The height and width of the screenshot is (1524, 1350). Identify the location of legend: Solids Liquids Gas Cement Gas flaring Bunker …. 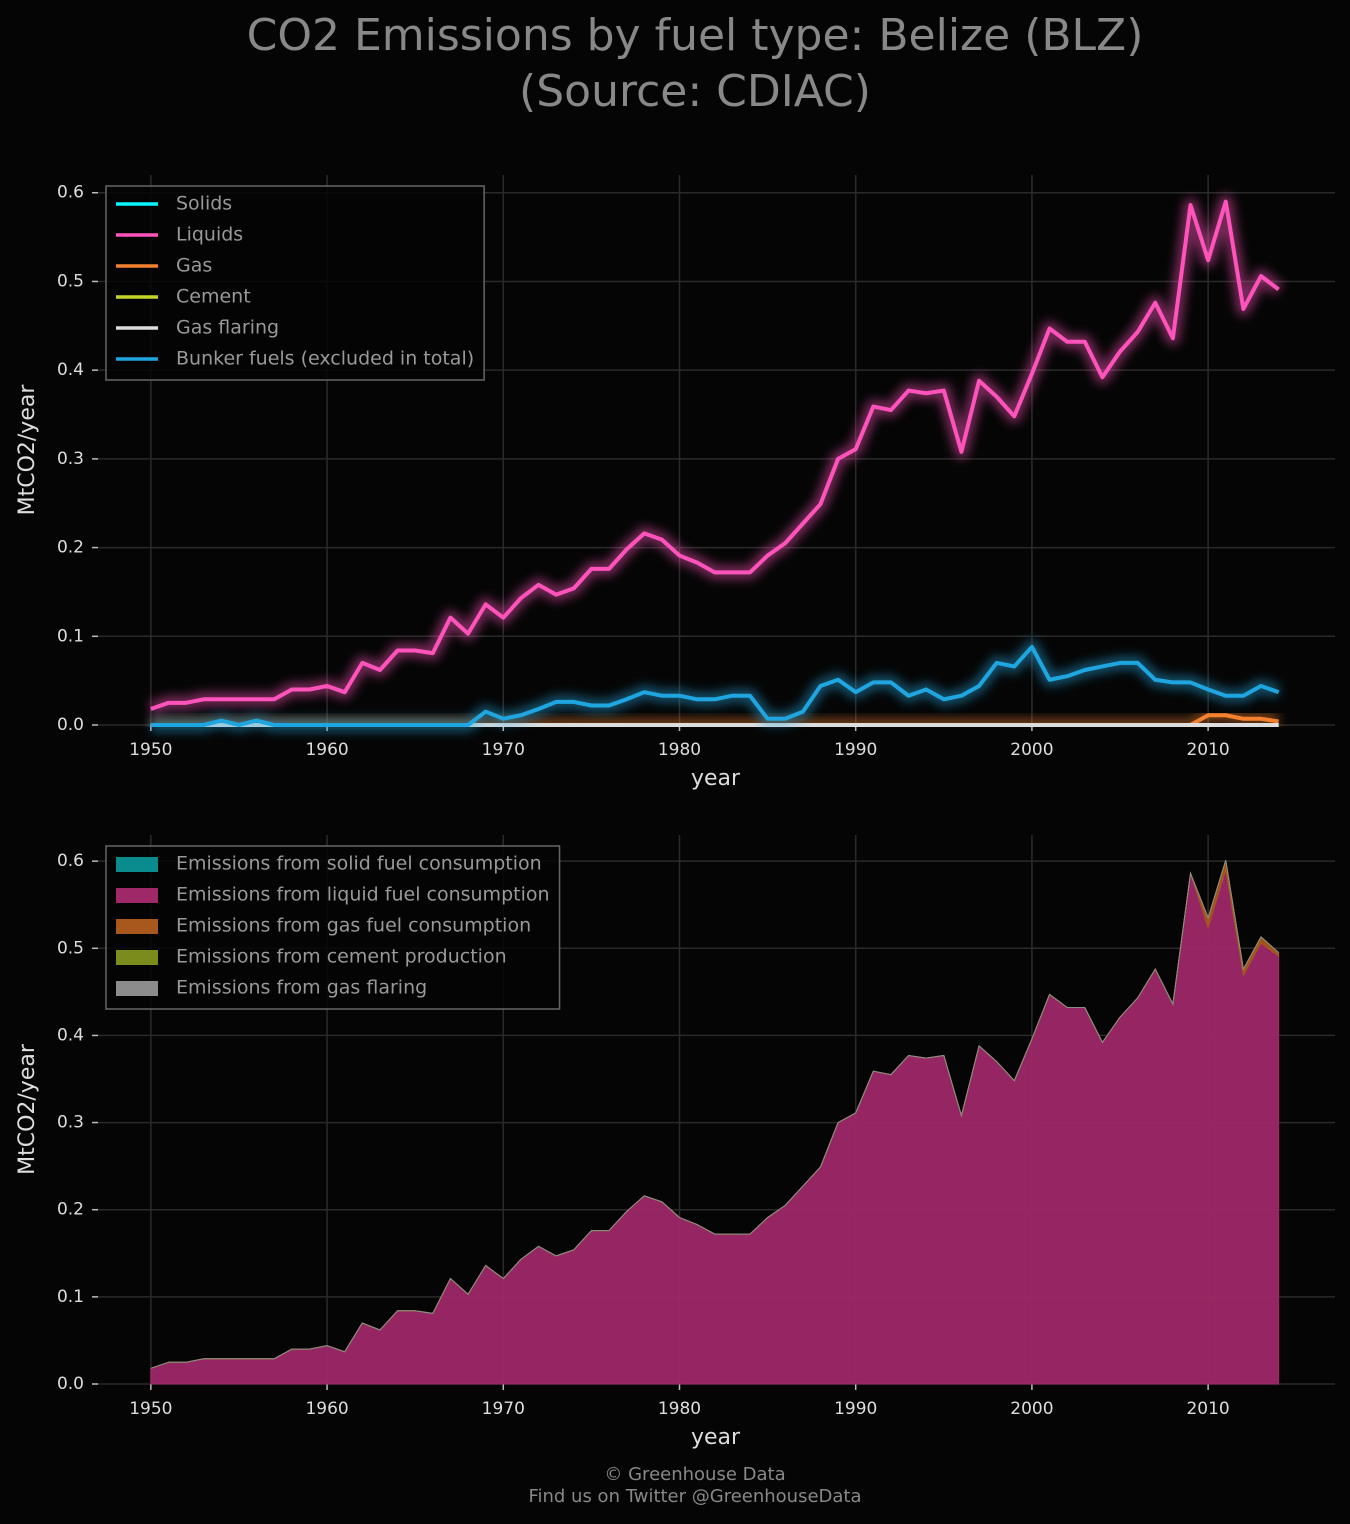
(295, 283).